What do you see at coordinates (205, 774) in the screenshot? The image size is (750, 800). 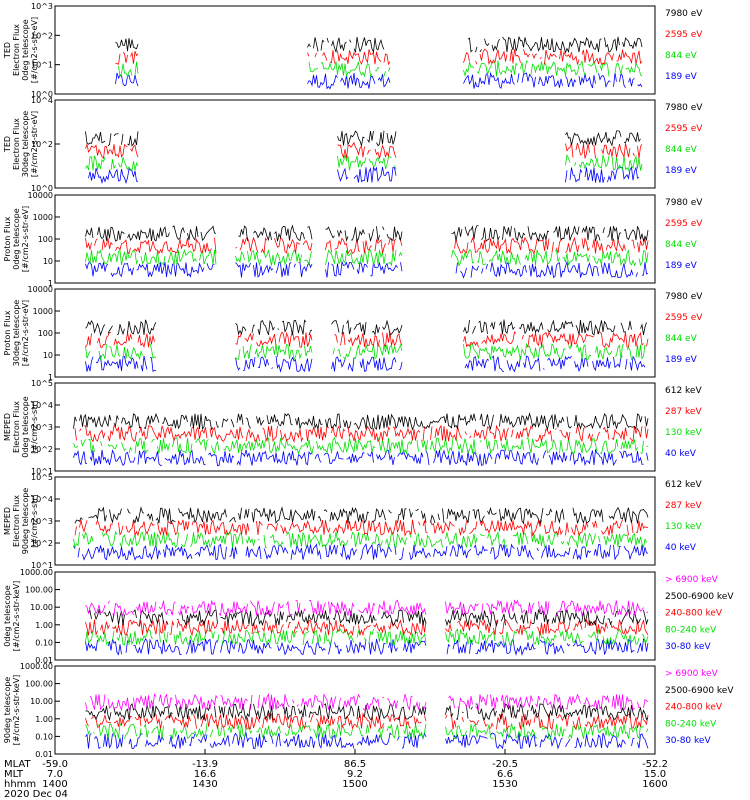 I see `footer-mlt-value: 16.6` at bounding box center [205, 774].